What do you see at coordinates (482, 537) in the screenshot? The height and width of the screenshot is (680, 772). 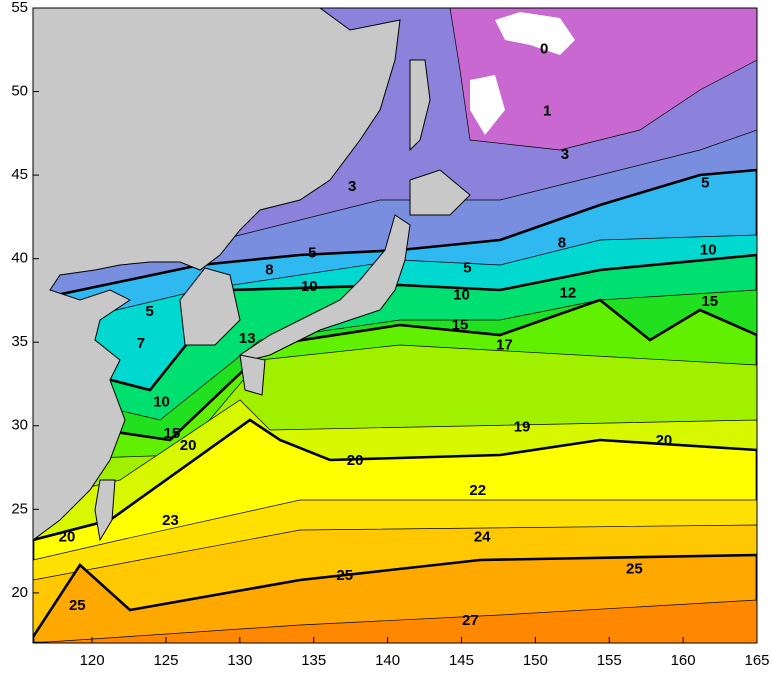 I see `contour-label: 24` at bounding box center [482, 537].